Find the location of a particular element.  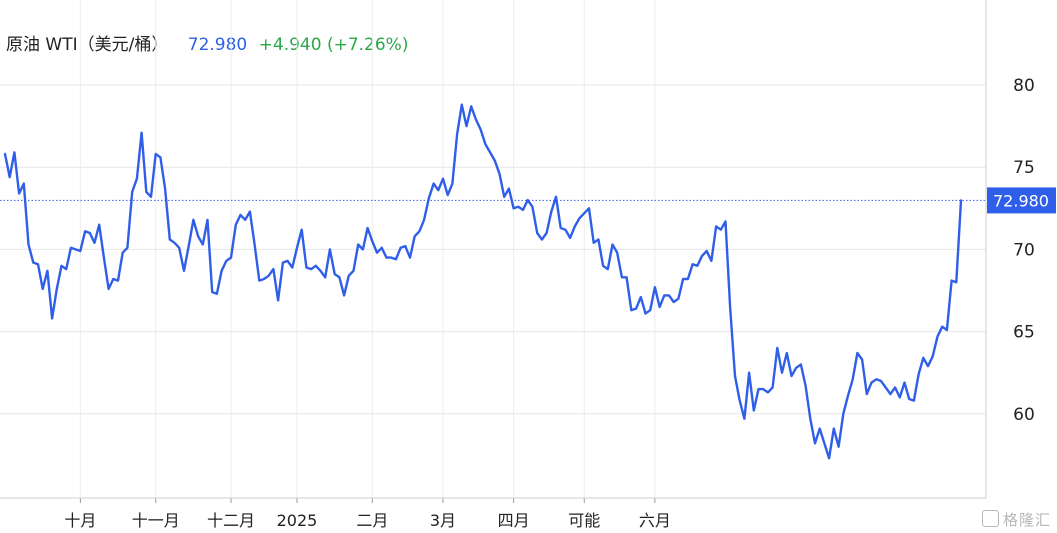

x-tick-label: 2025 is located at coordinates (297, 520).